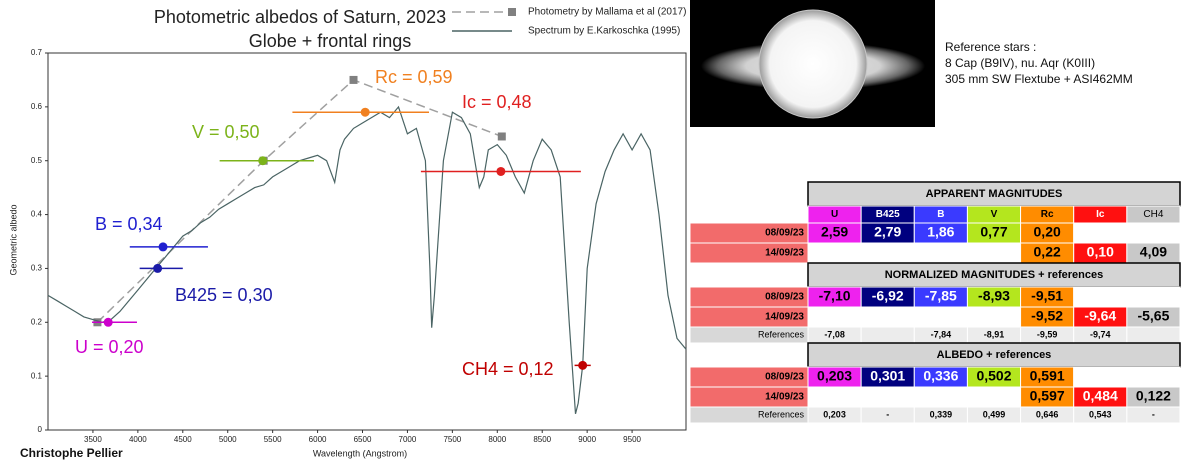 This screenshot has width=1188, height=464. Describe the element at coordinates (1047, 232) in the screenshot. I see `table-cell-text: 0,20` at that location.